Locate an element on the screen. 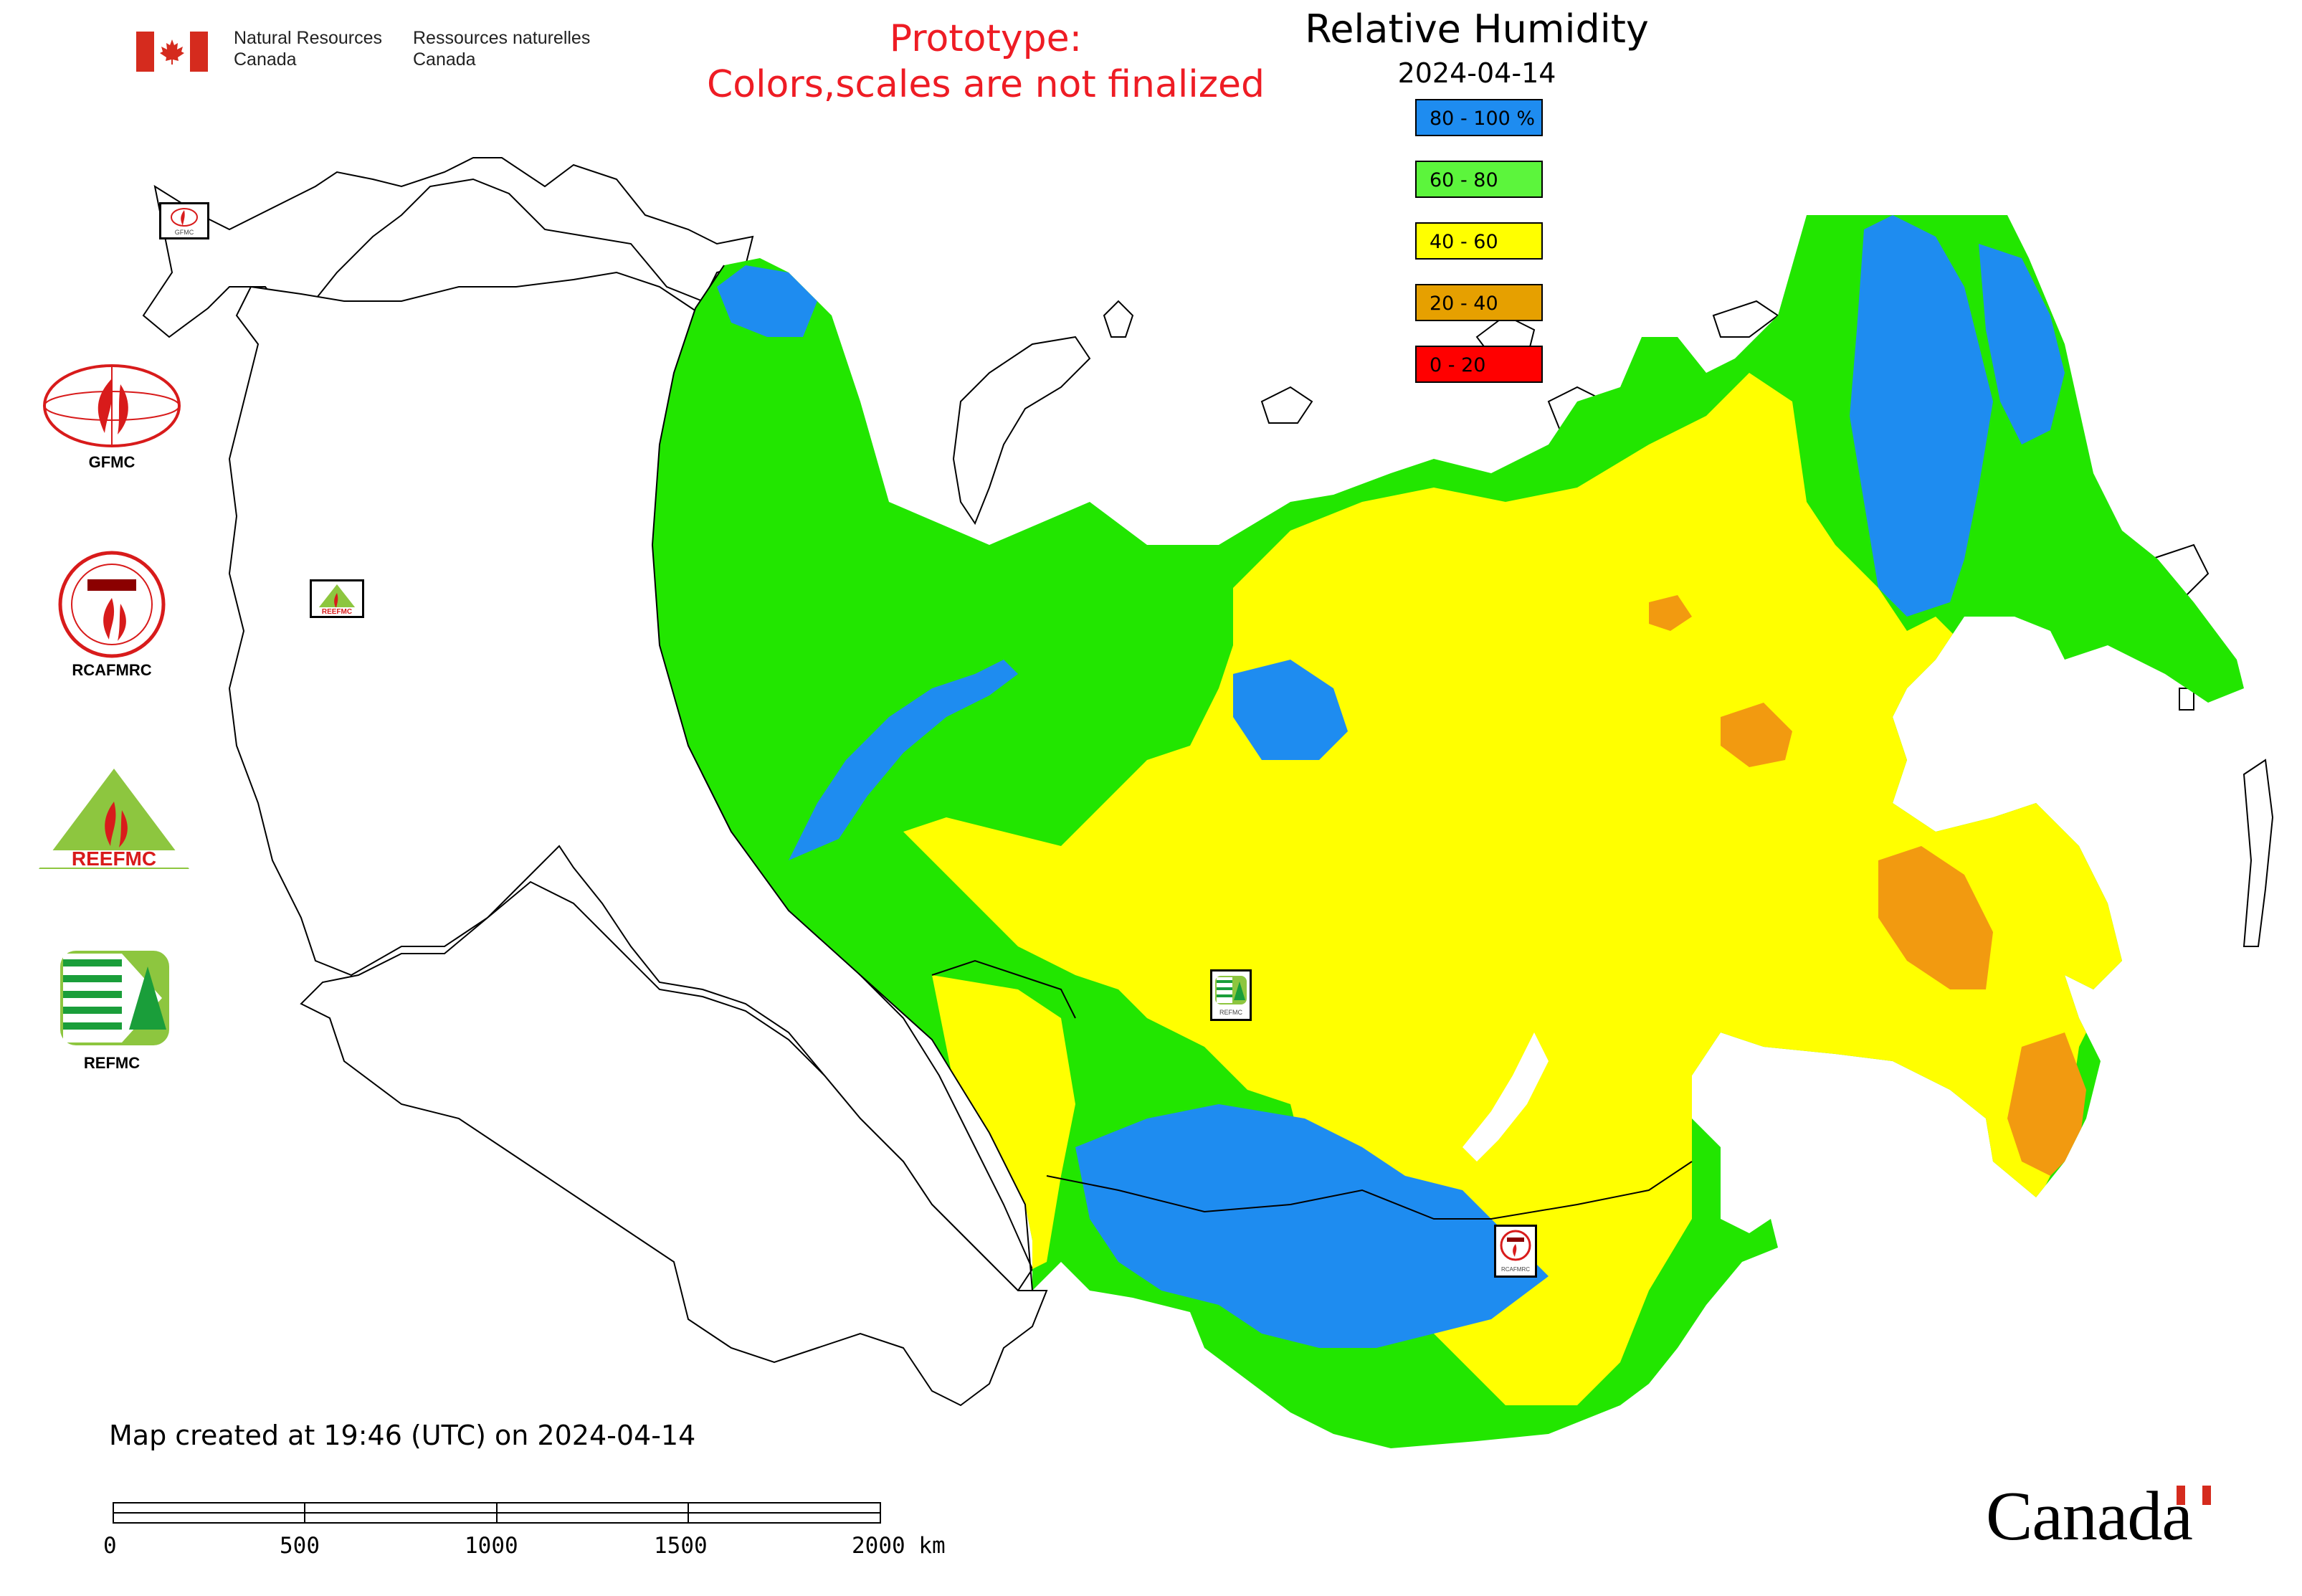  central-asia-outline is located at coordinates (674, 1143).